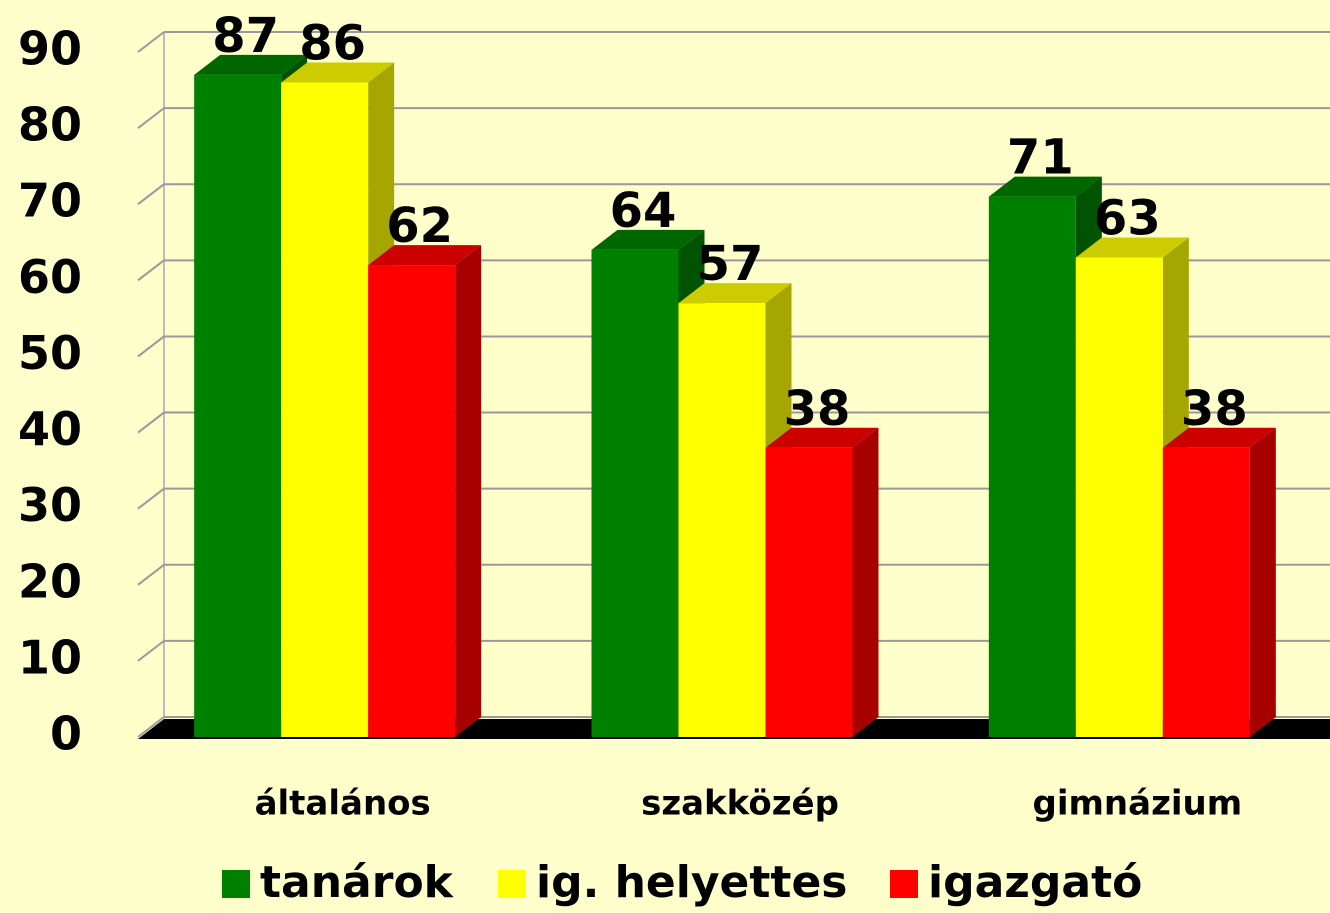 This screenshot has height=913, width=1330. Describe the element at coordinates (50, 201) in the screenshot. I see `y-tick-label: 70` at that location.